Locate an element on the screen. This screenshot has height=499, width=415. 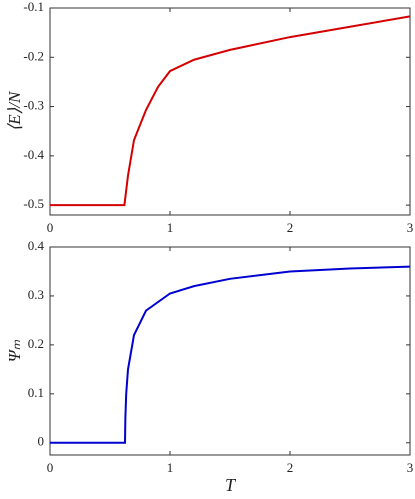
y-tick-label: -0.2 is located at coordinates (33, 55).